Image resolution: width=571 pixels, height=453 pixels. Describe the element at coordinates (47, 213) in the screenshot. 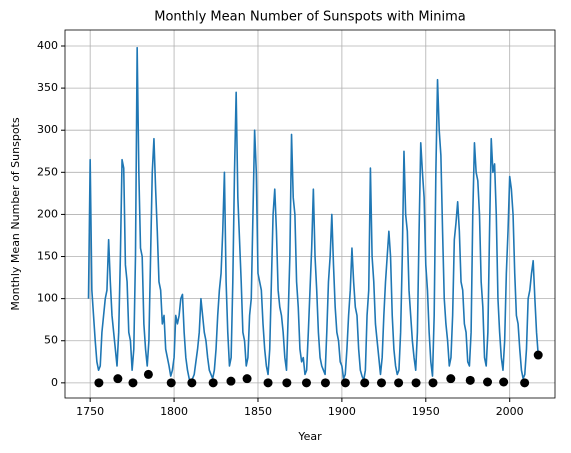

I see `y-tick-label: 200` at that location.